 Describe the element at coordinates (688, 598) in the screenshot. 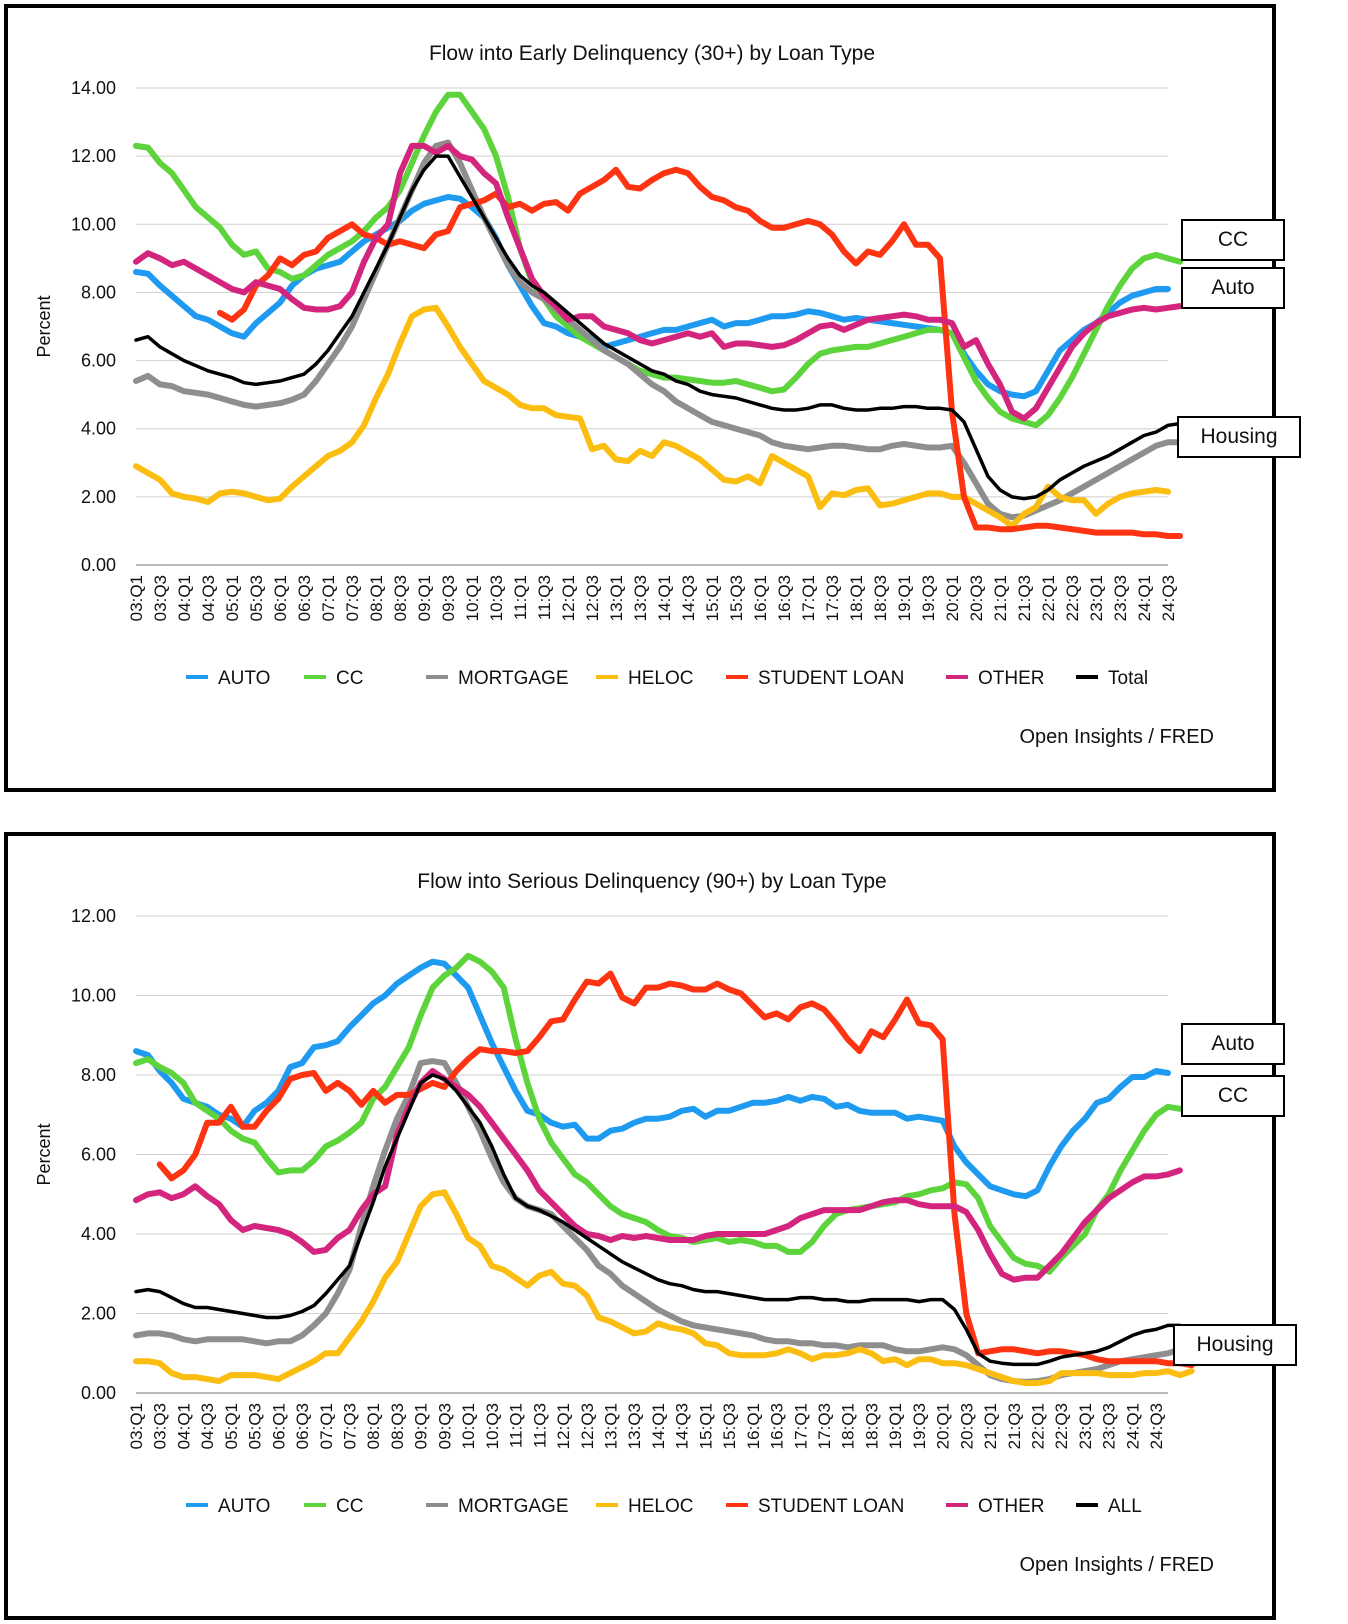

I see `x-tick-label: 14:Q3` at that location.